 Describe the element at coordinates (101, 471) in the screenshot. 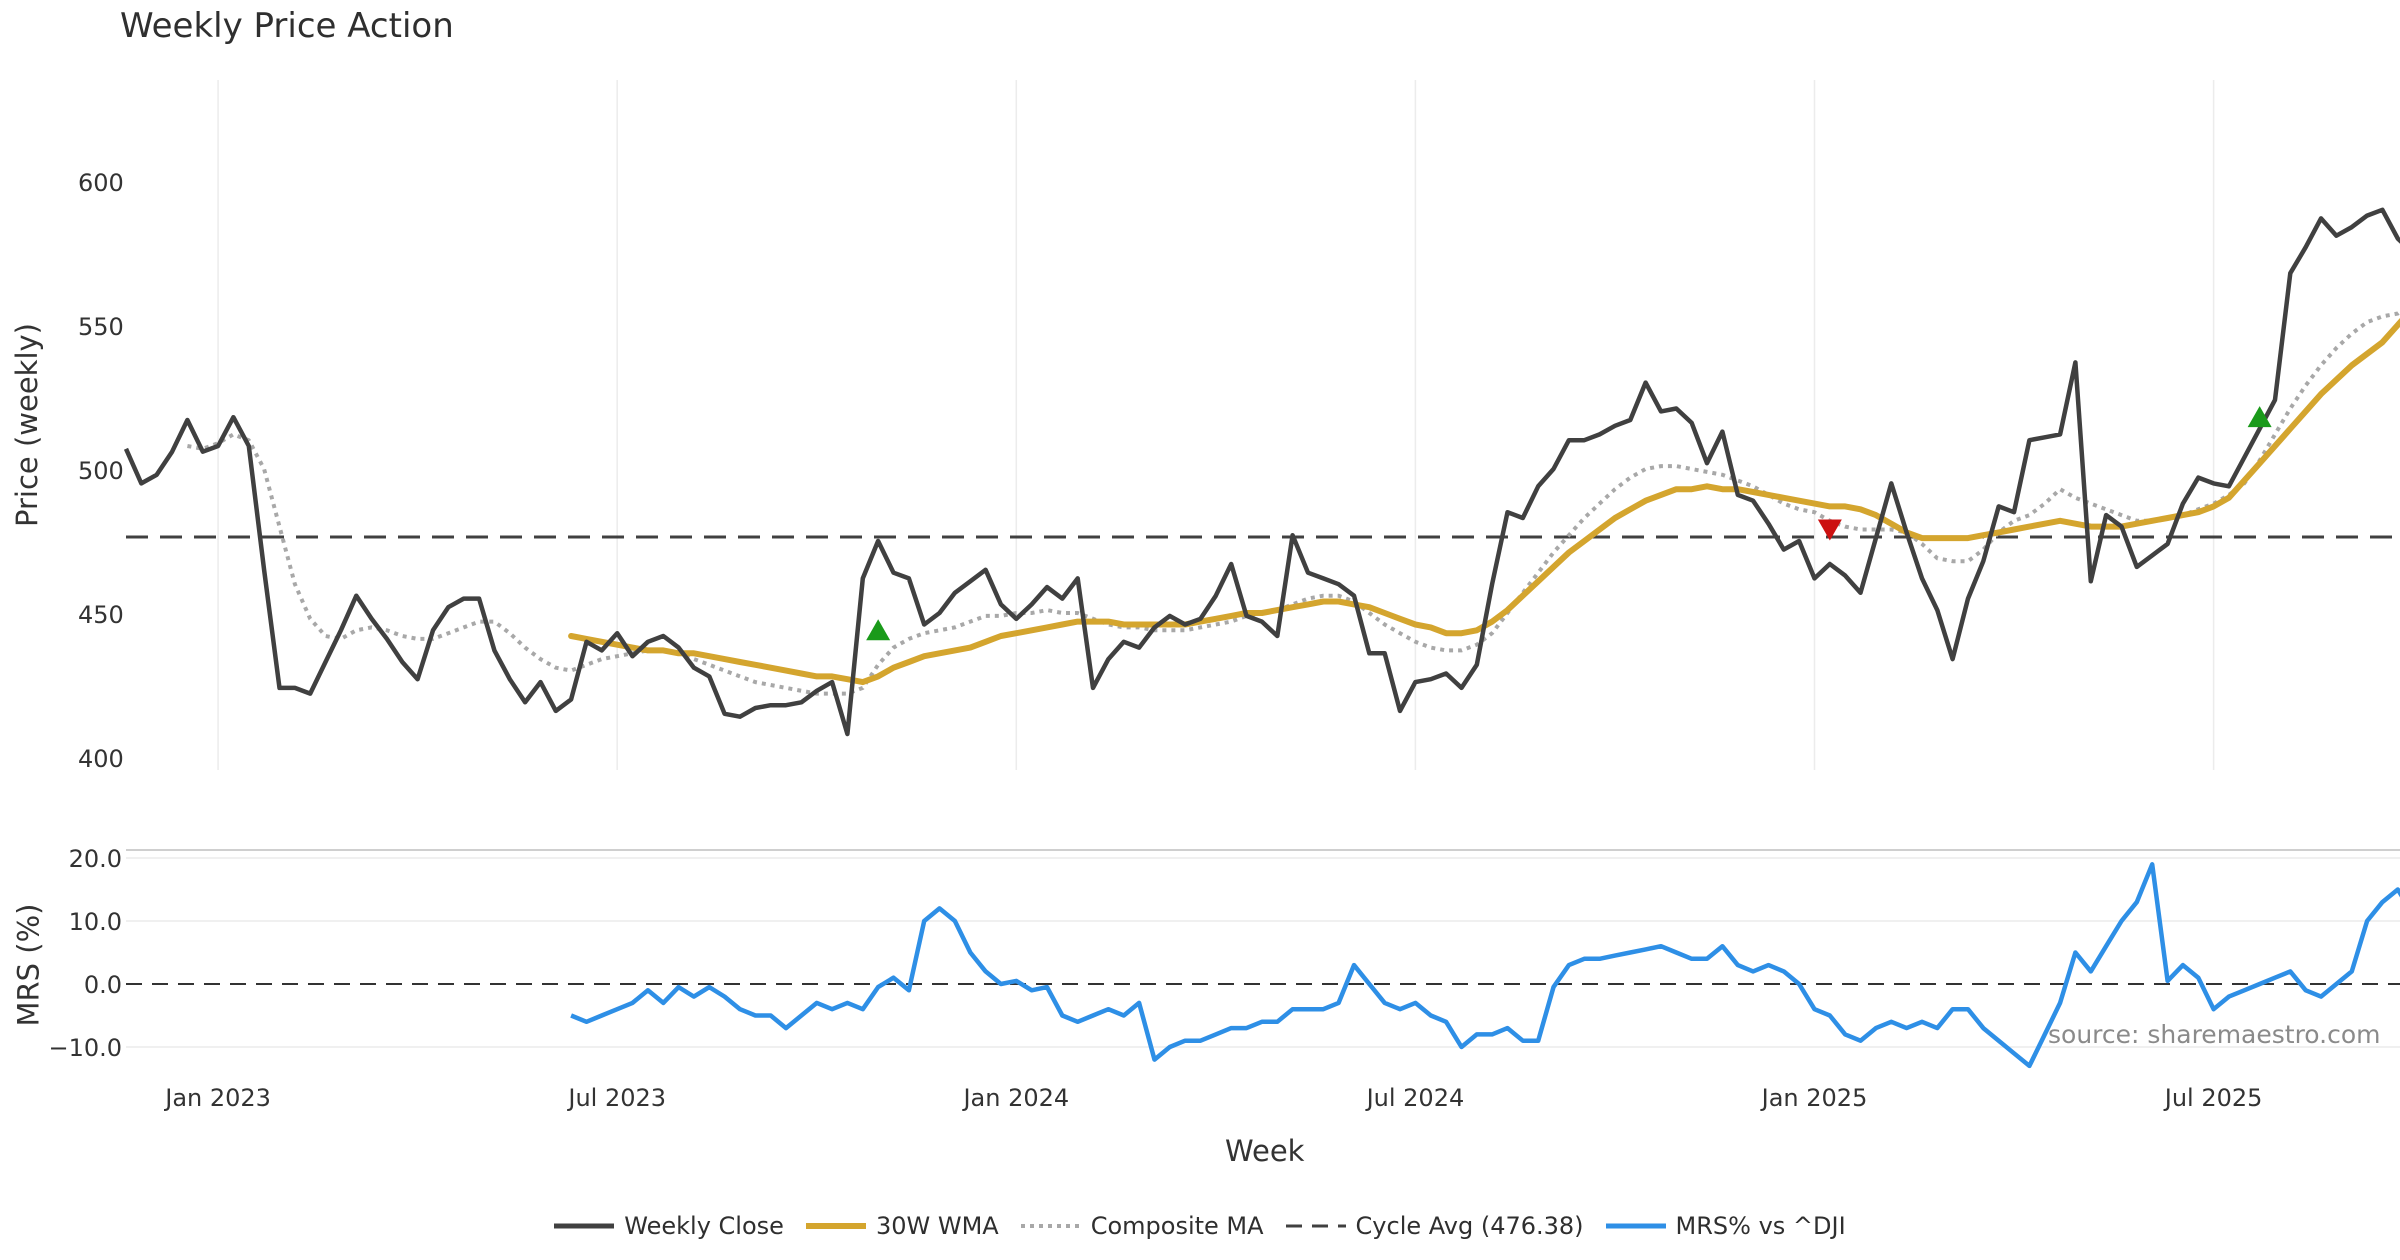

I see `price-y-tick: 500` at that location.